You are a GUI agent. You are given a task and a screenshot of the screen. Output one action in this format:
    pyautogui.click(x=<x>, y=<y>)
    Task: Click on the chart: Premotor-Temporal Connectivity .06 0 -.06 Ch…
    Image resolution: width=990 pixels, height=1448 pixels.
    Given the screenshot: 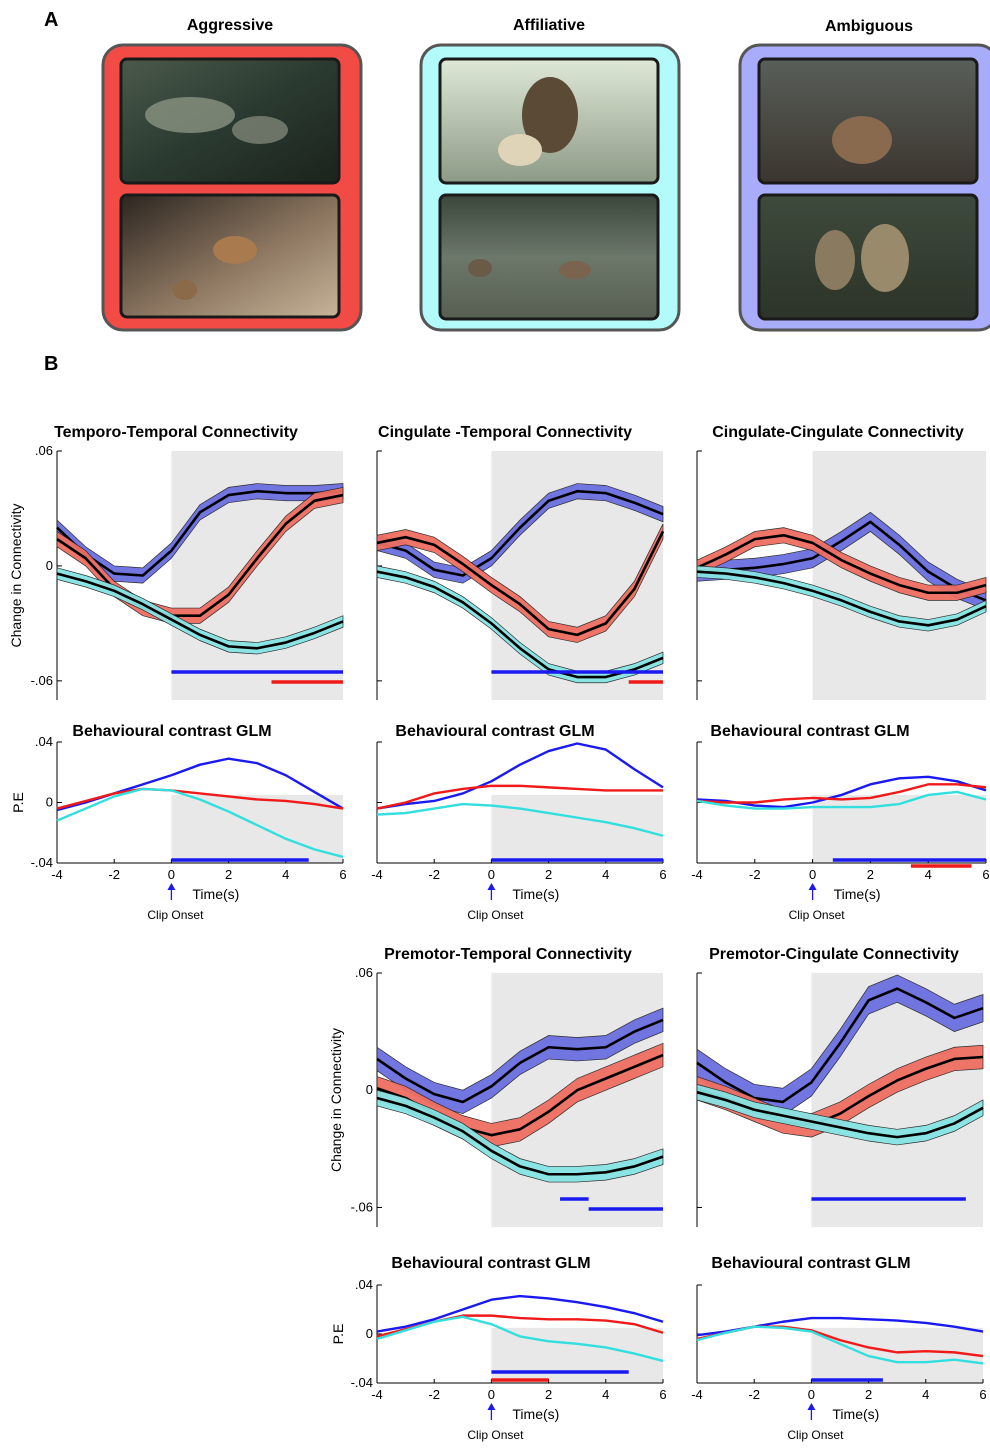 What is the action you would take?
    pyautogui.click(x=496, y=1086)
    